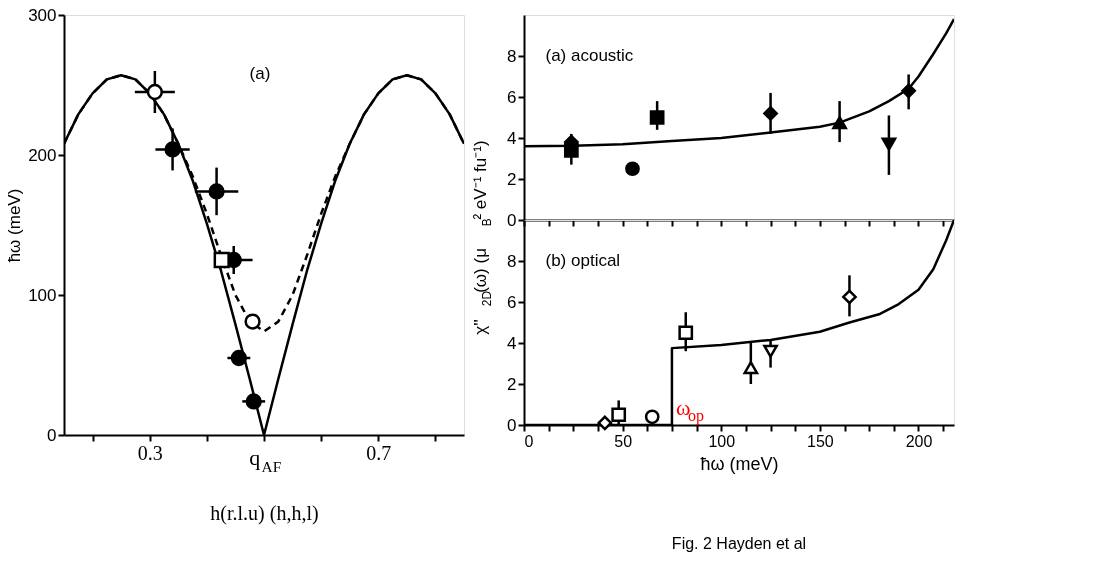  What do you see at coordinates (483, 237) in the screenshot?
I see `text: χ''2D(ω) (μB² eV⁻¹ fu⁻¹)` at bounding box center [483, 237].